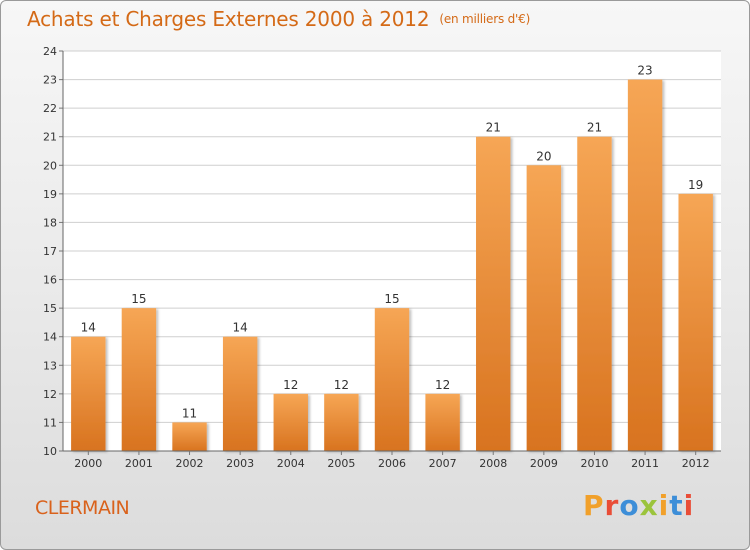 This screenshot has height=550, width=750. Describe the element at coordinates (50, 365) in the screenshot. I see `y-tick-label: 13` at that location.